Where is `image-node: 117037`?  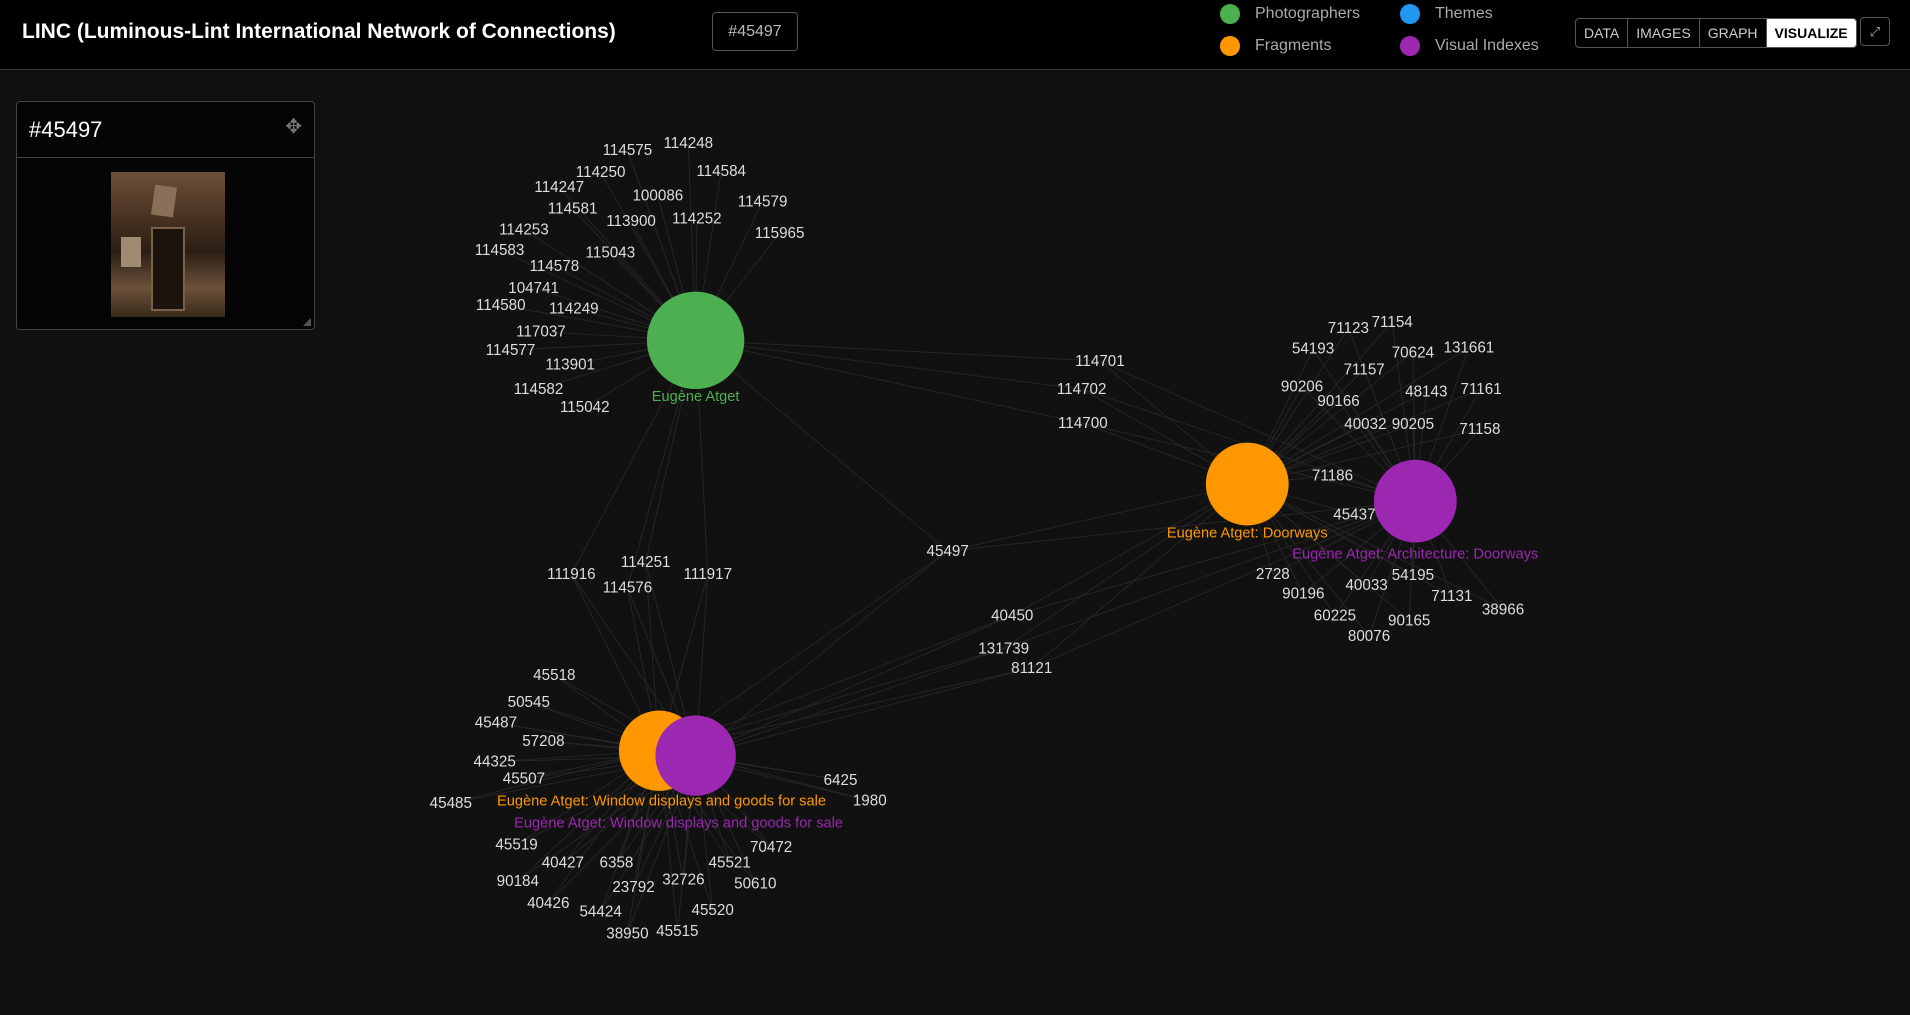 image-node: 117037 is located at coordinates (541, 332).